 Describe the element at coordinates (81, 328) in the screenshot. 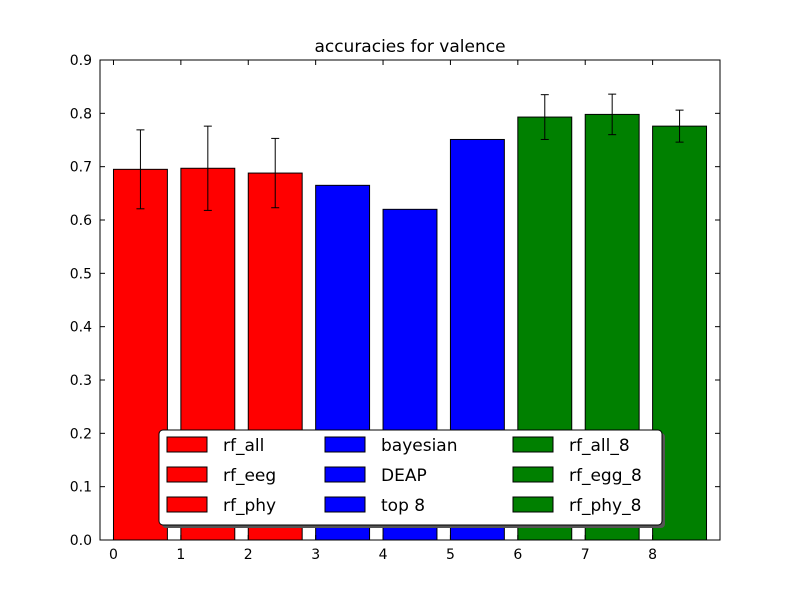

I see `y-tick-label: 0.4` at that location.